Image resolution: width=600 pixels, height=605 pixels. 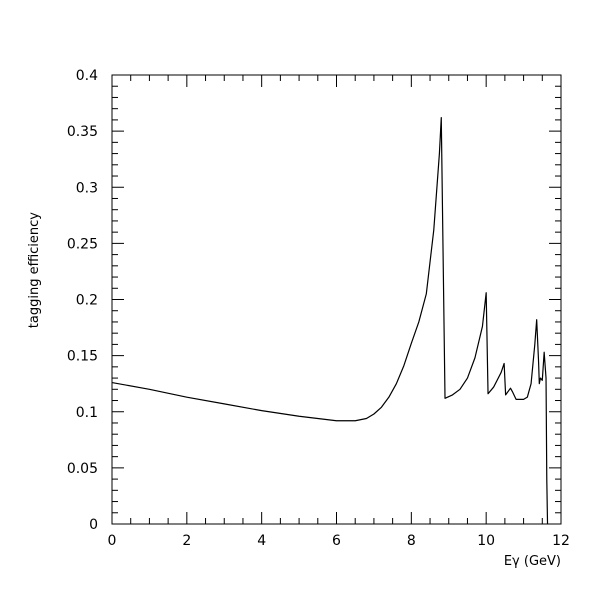 What do you see at coordinates (336, 541) in the screenshot?
I see `x-tick-label: 6` at bounding box center [336, 541].